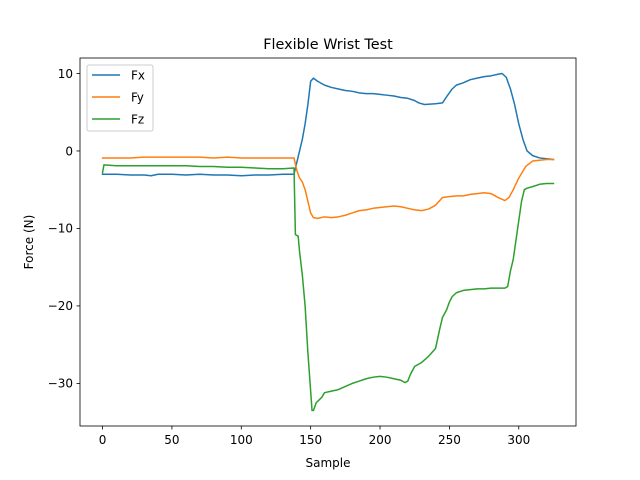 The width and height of the screenshot is (640, 480). Describe the element at coordinates (29, 242) in the screenshot. I see `y-axis-title: Force (N)` at that location.